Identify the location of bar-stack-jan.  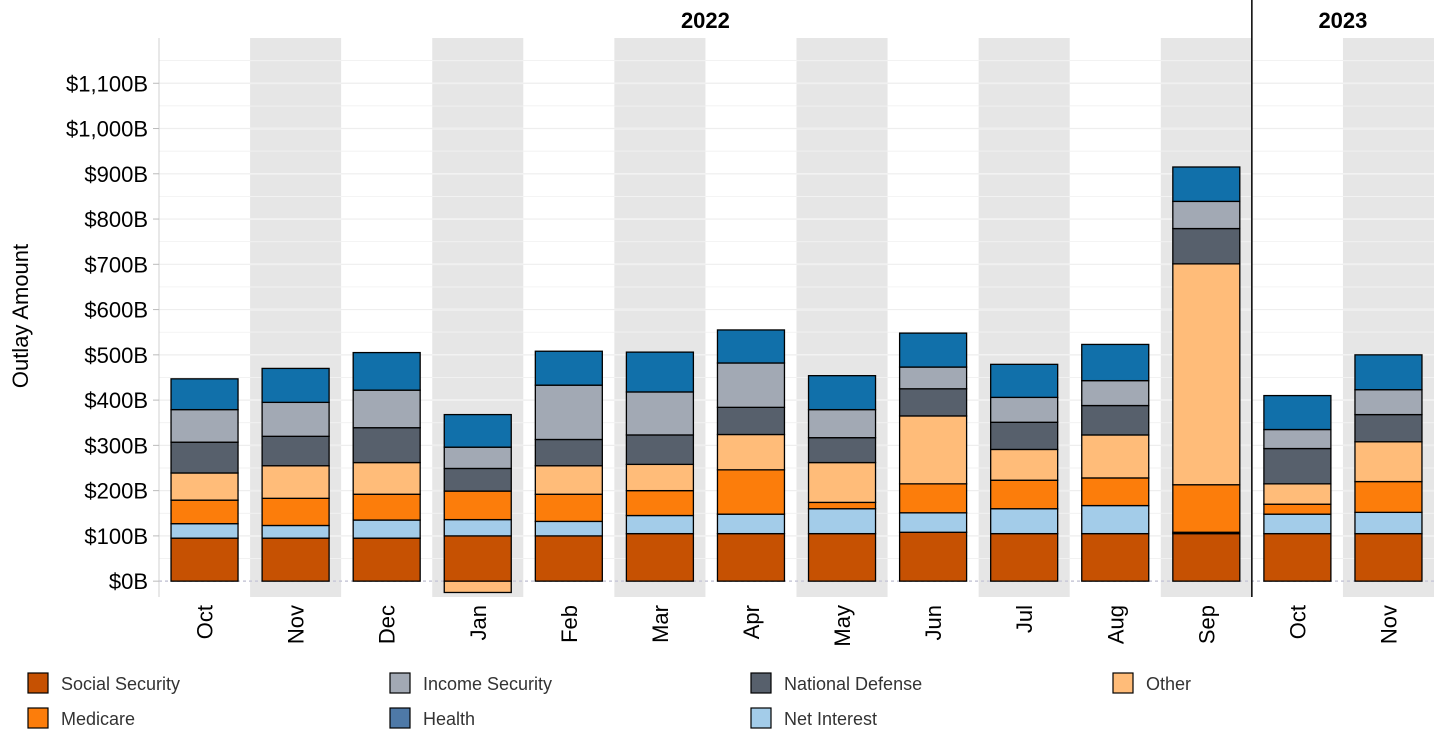
(477, 503).